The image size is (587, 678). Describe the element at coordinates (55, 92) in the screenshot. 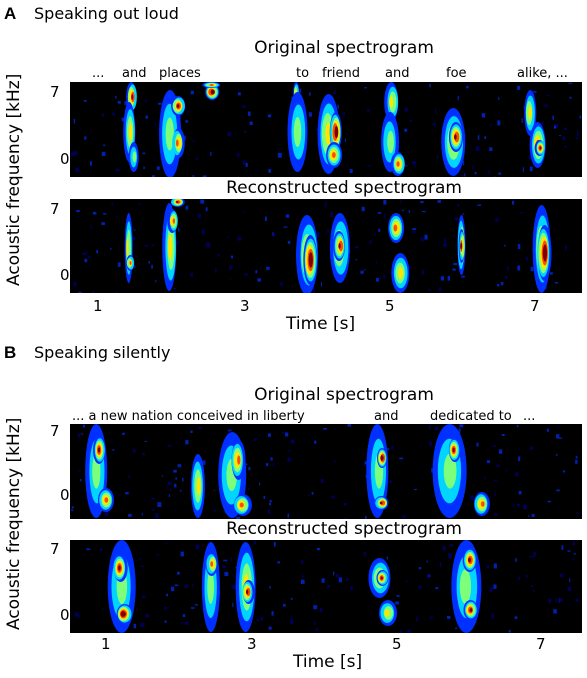

I see `panel-a-y-tick: 7` at that location.